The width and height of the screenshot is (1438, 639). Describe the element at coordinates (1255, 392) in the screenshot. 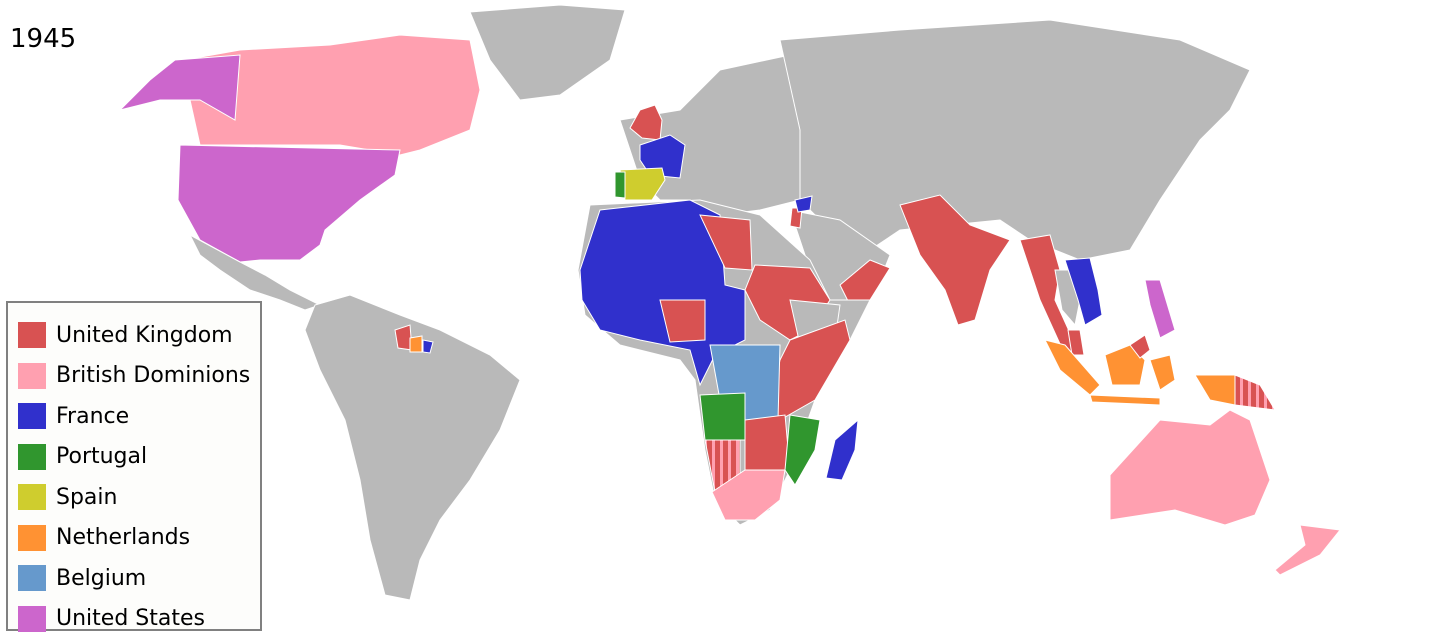

I see `region-new-guinea-uk` at that location.